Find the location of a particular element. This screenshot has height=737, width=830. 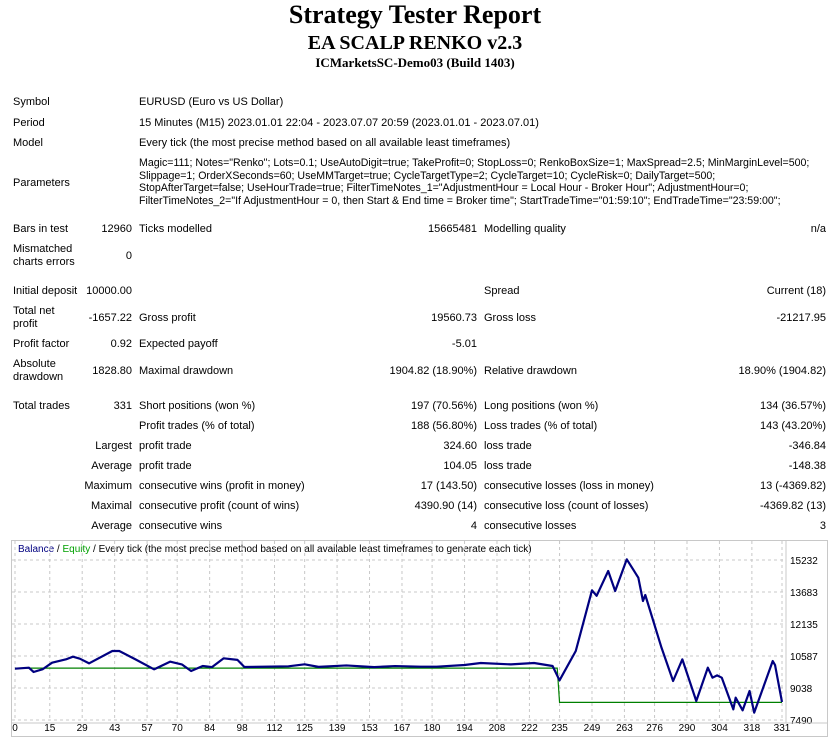

average-profit-label: profit trade is located at coordinates (165, 466).